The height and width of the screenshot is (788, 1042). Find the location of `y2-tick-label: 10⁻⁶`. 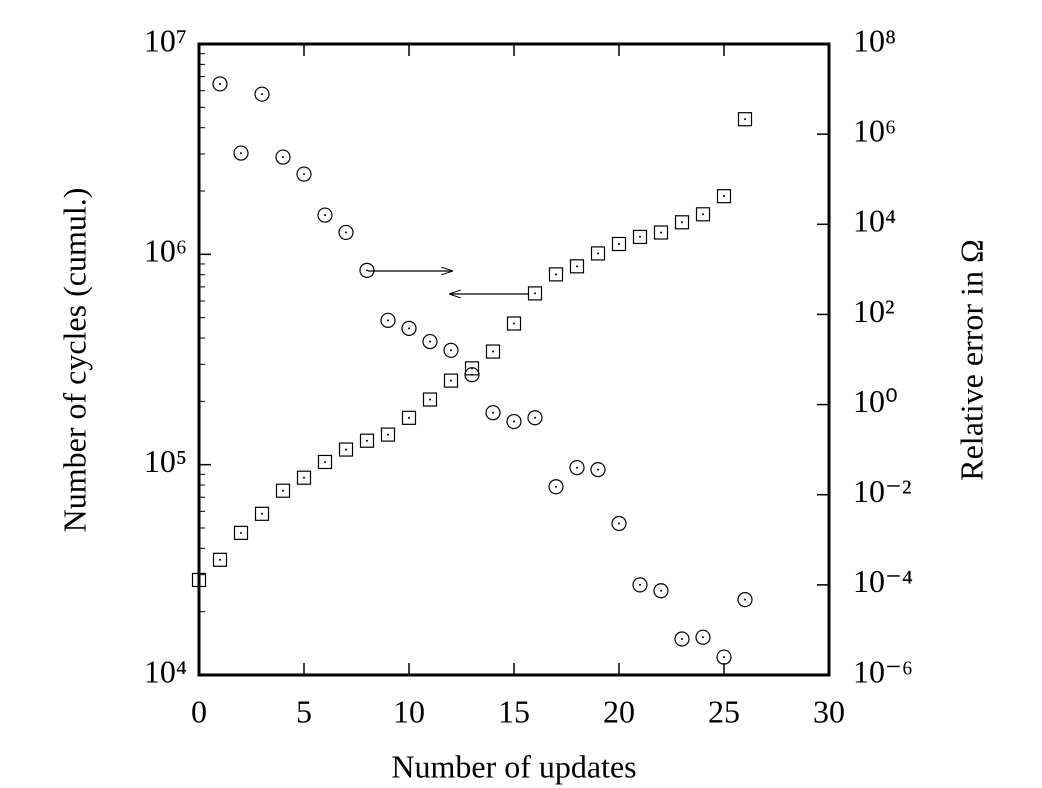

y2-tick-label: 10⁻⁶ is located at coordinates (883, 671).